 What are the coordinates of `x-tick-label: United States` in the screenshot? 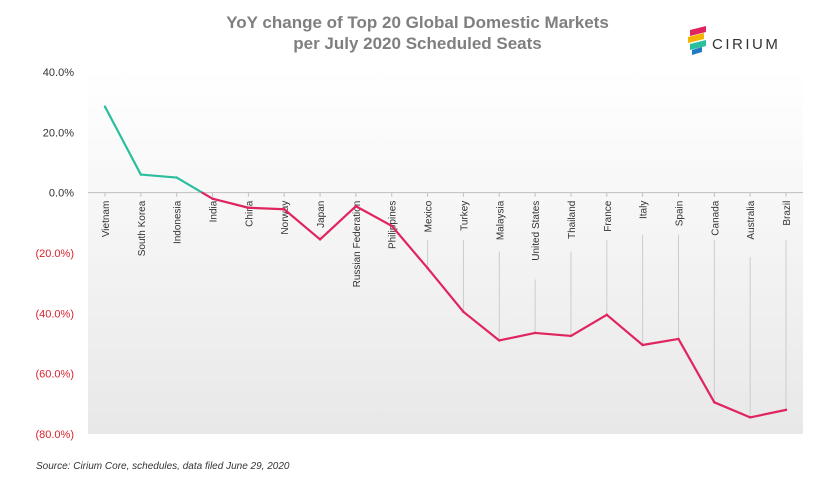 It's located at (536, 231).